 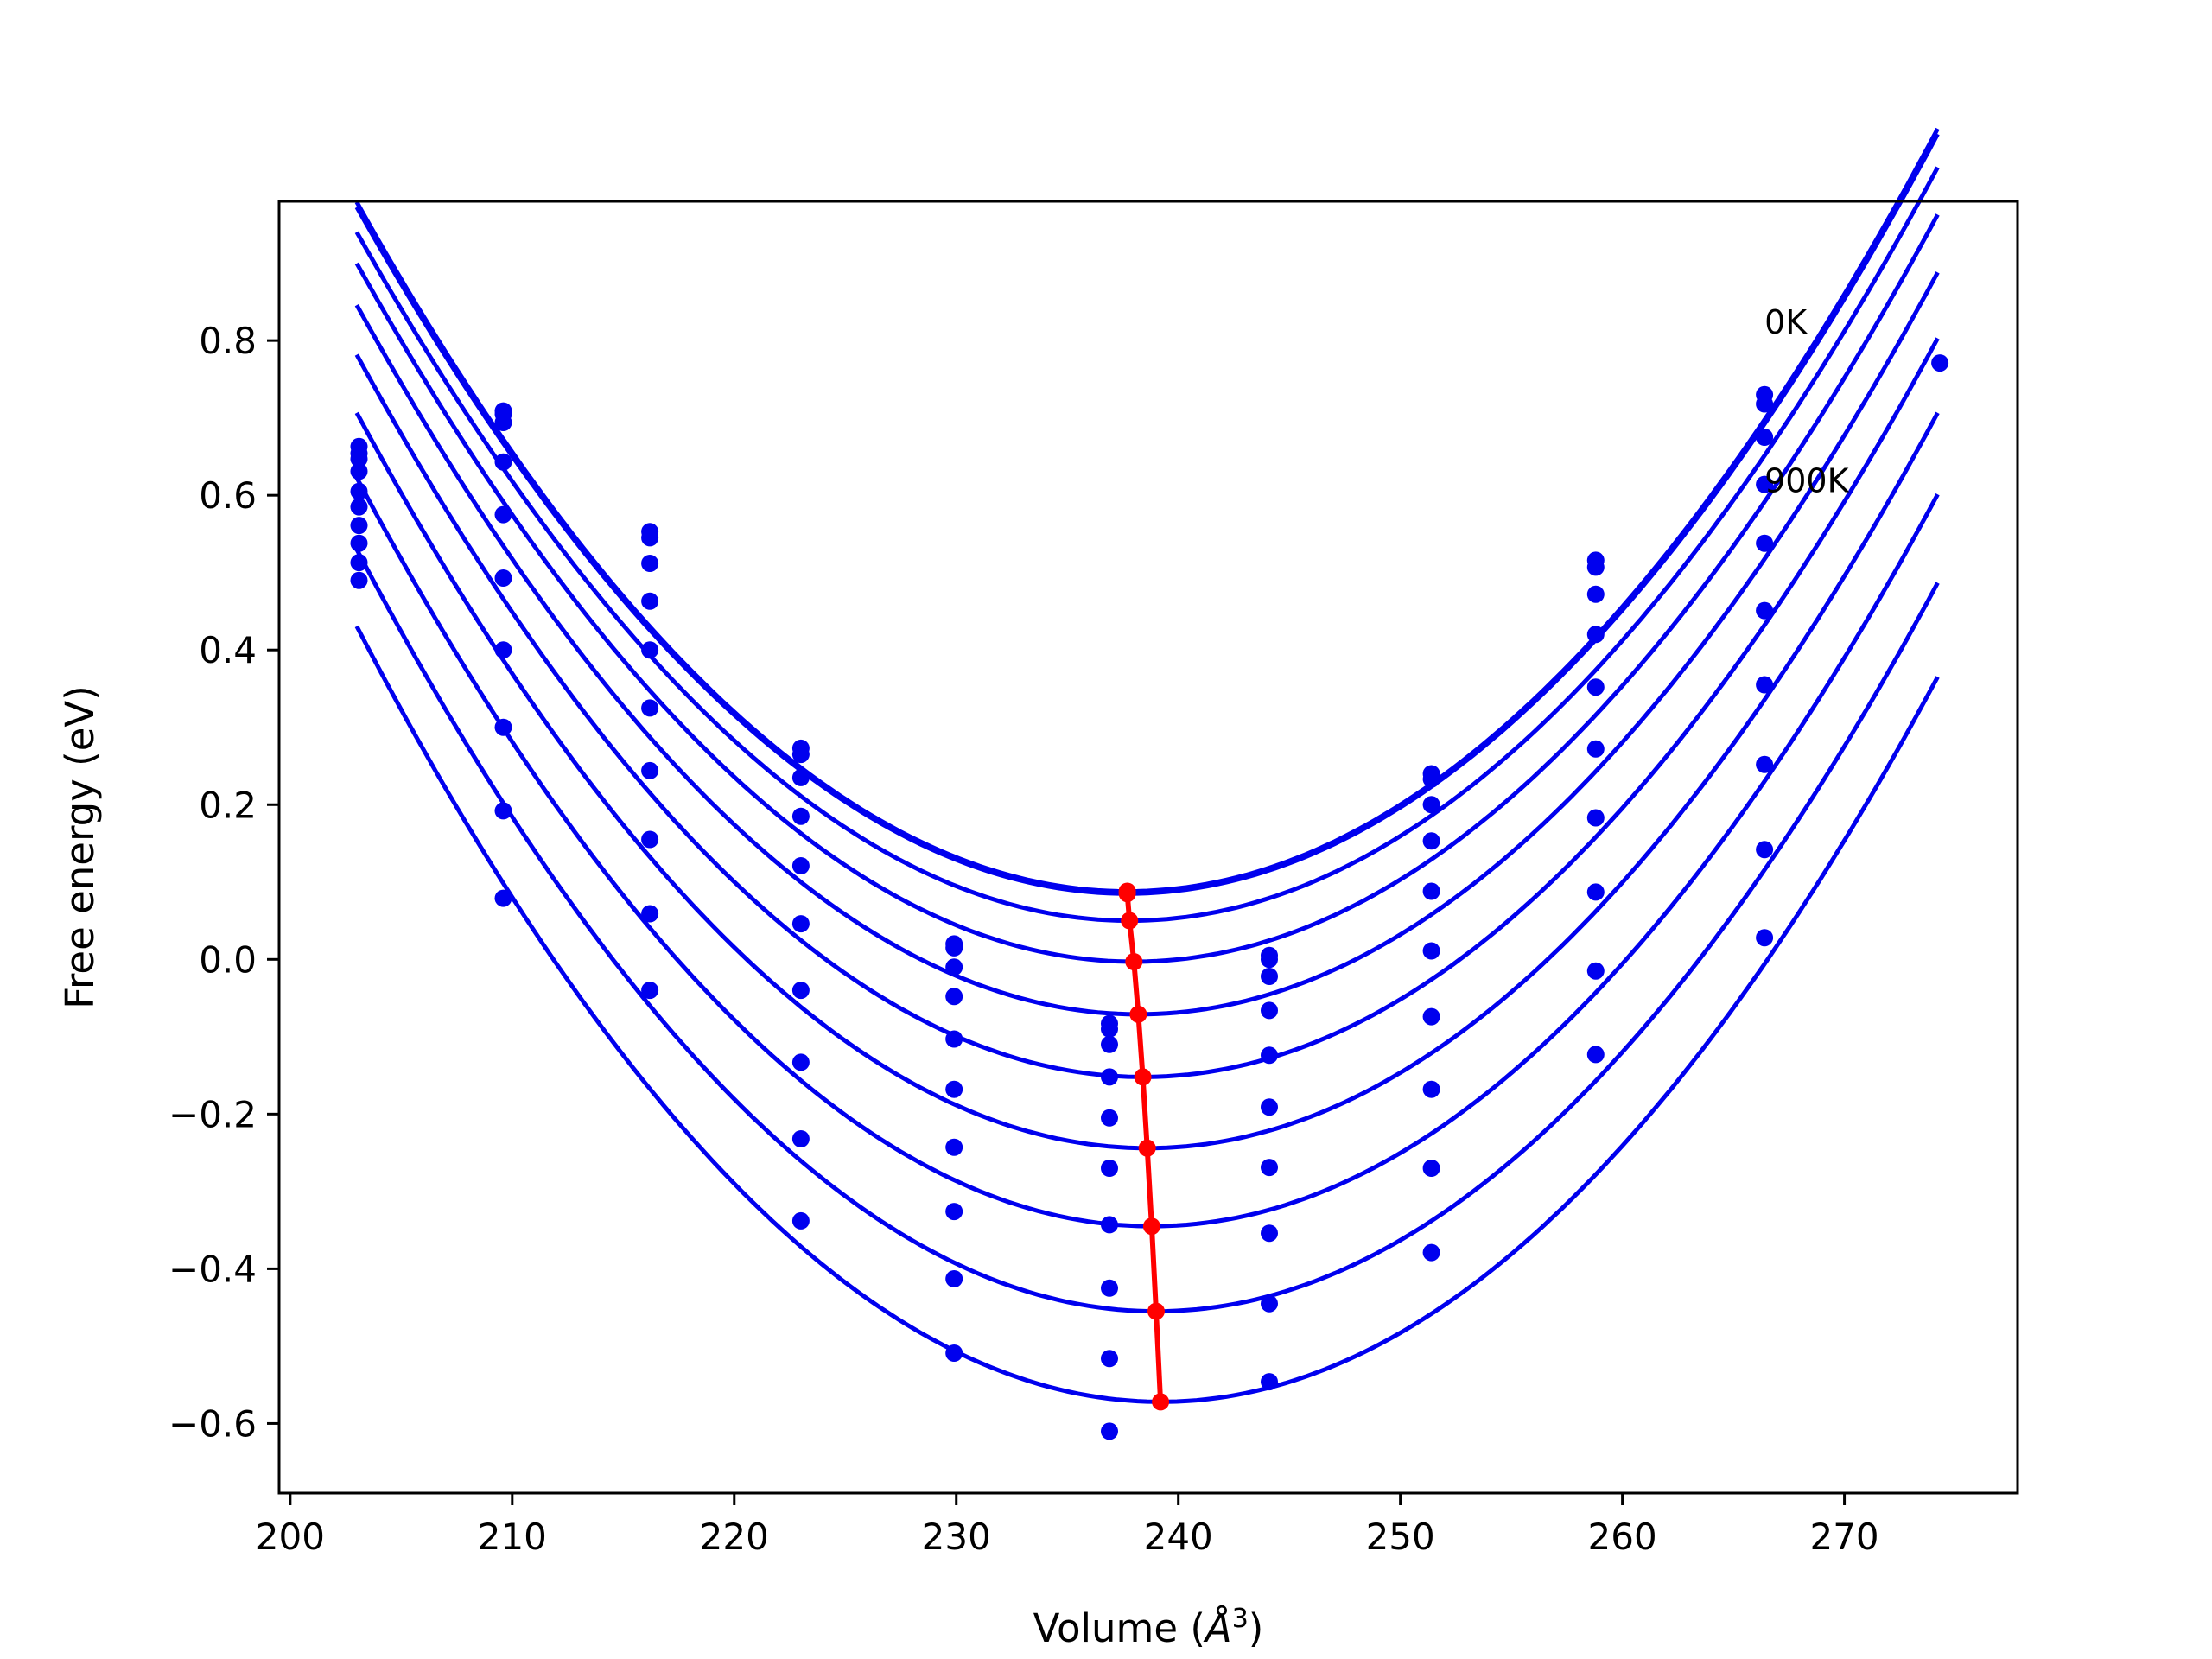 What do you see at coordinates (223, 882) in the screenshot?
I see `y-axis: −0.6 −0.4 −0.2 0.0 0.2 0.4 0.6 0.8` at bounding box center [223, 882].